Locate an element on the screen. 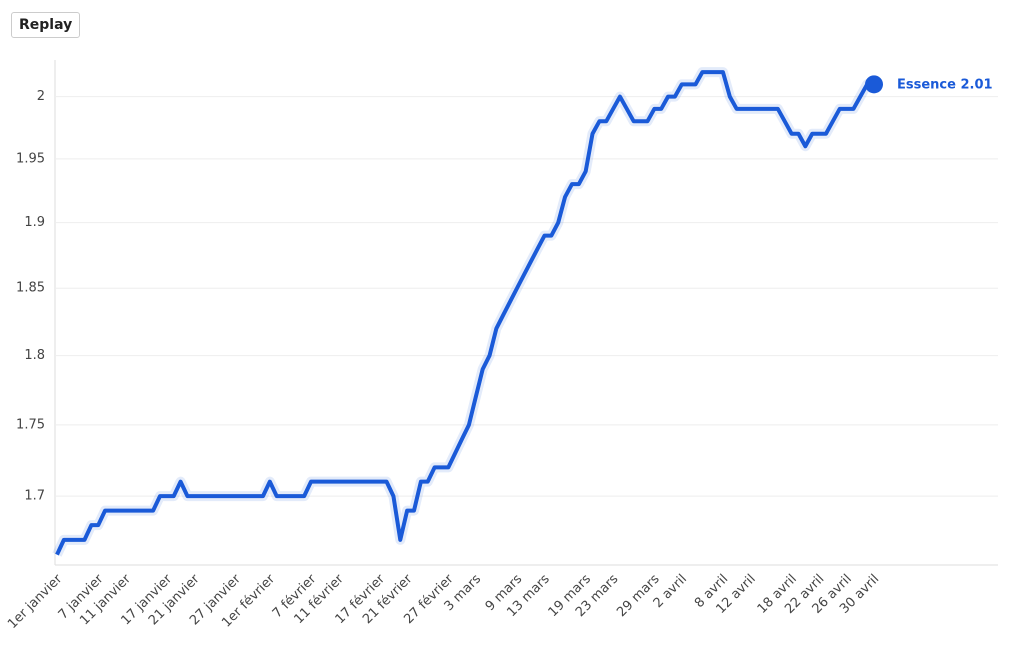 The height and width of the screenshot is (650, 1020). y-tick-label: 1.85 is located at coordinates (30, 288).